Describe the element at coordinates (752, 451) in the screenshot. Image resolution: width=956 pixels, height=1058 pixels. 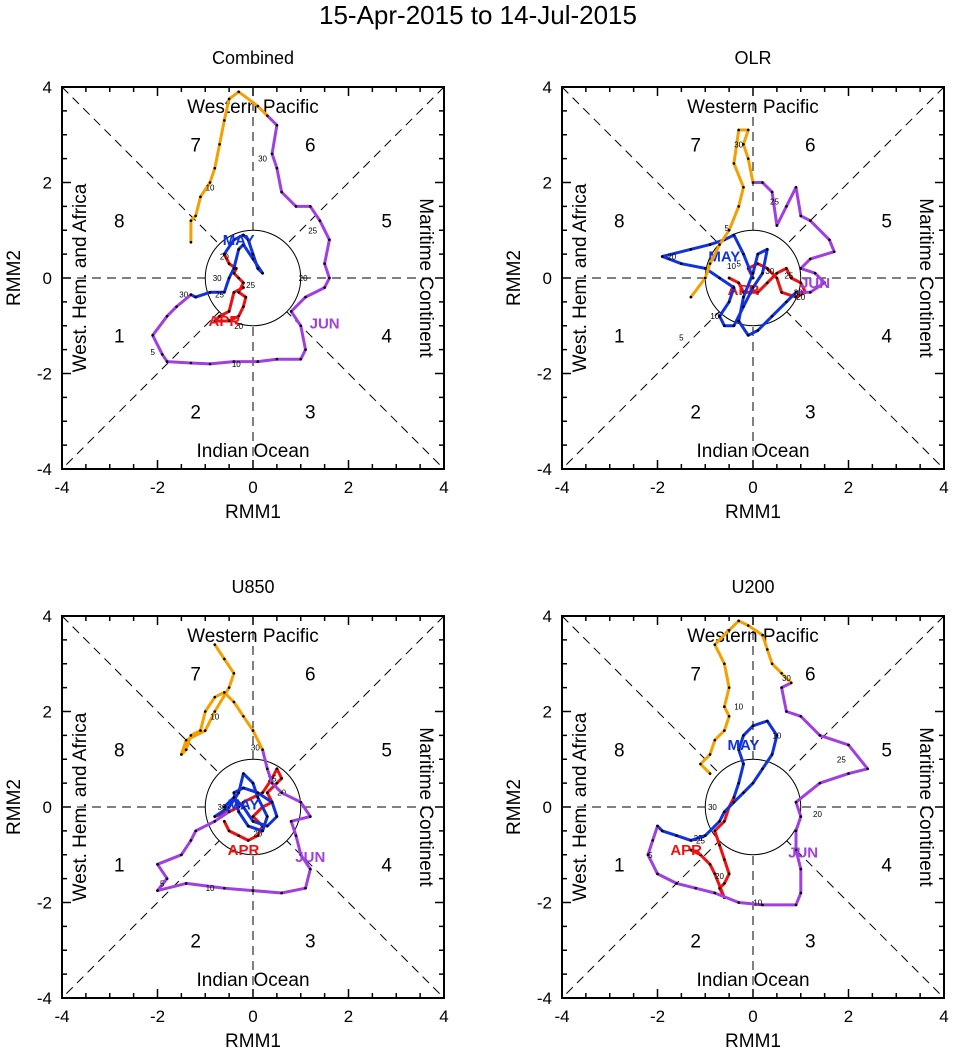
I see `panel-2-region-bottom-label: Indian Ocean` at that location.